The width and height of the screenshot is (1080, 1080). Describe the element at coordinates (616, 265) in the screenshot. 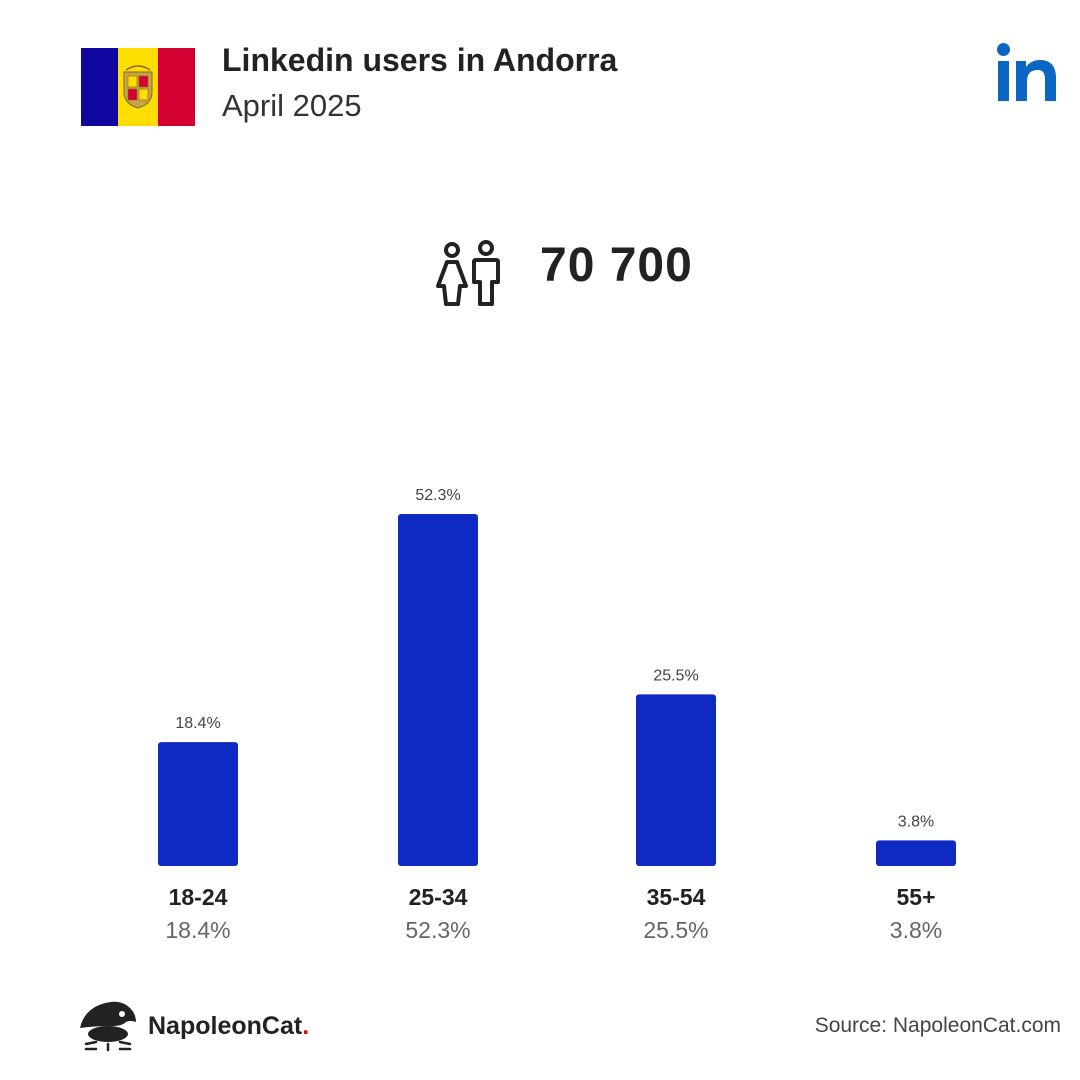

I see `total-users-value: 70 700` at that location.